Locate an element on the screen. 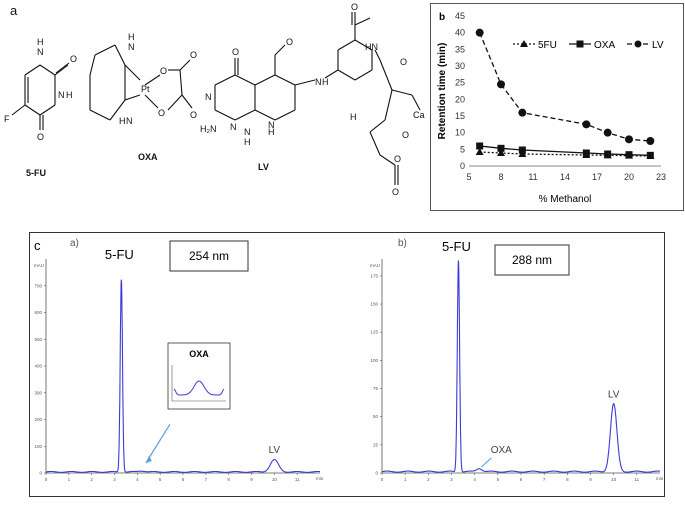 Image resolution: width=685 pixels, height=509 pixels. chart-c-wavelength-label: 254 nm is located at coordinates (209, 256).